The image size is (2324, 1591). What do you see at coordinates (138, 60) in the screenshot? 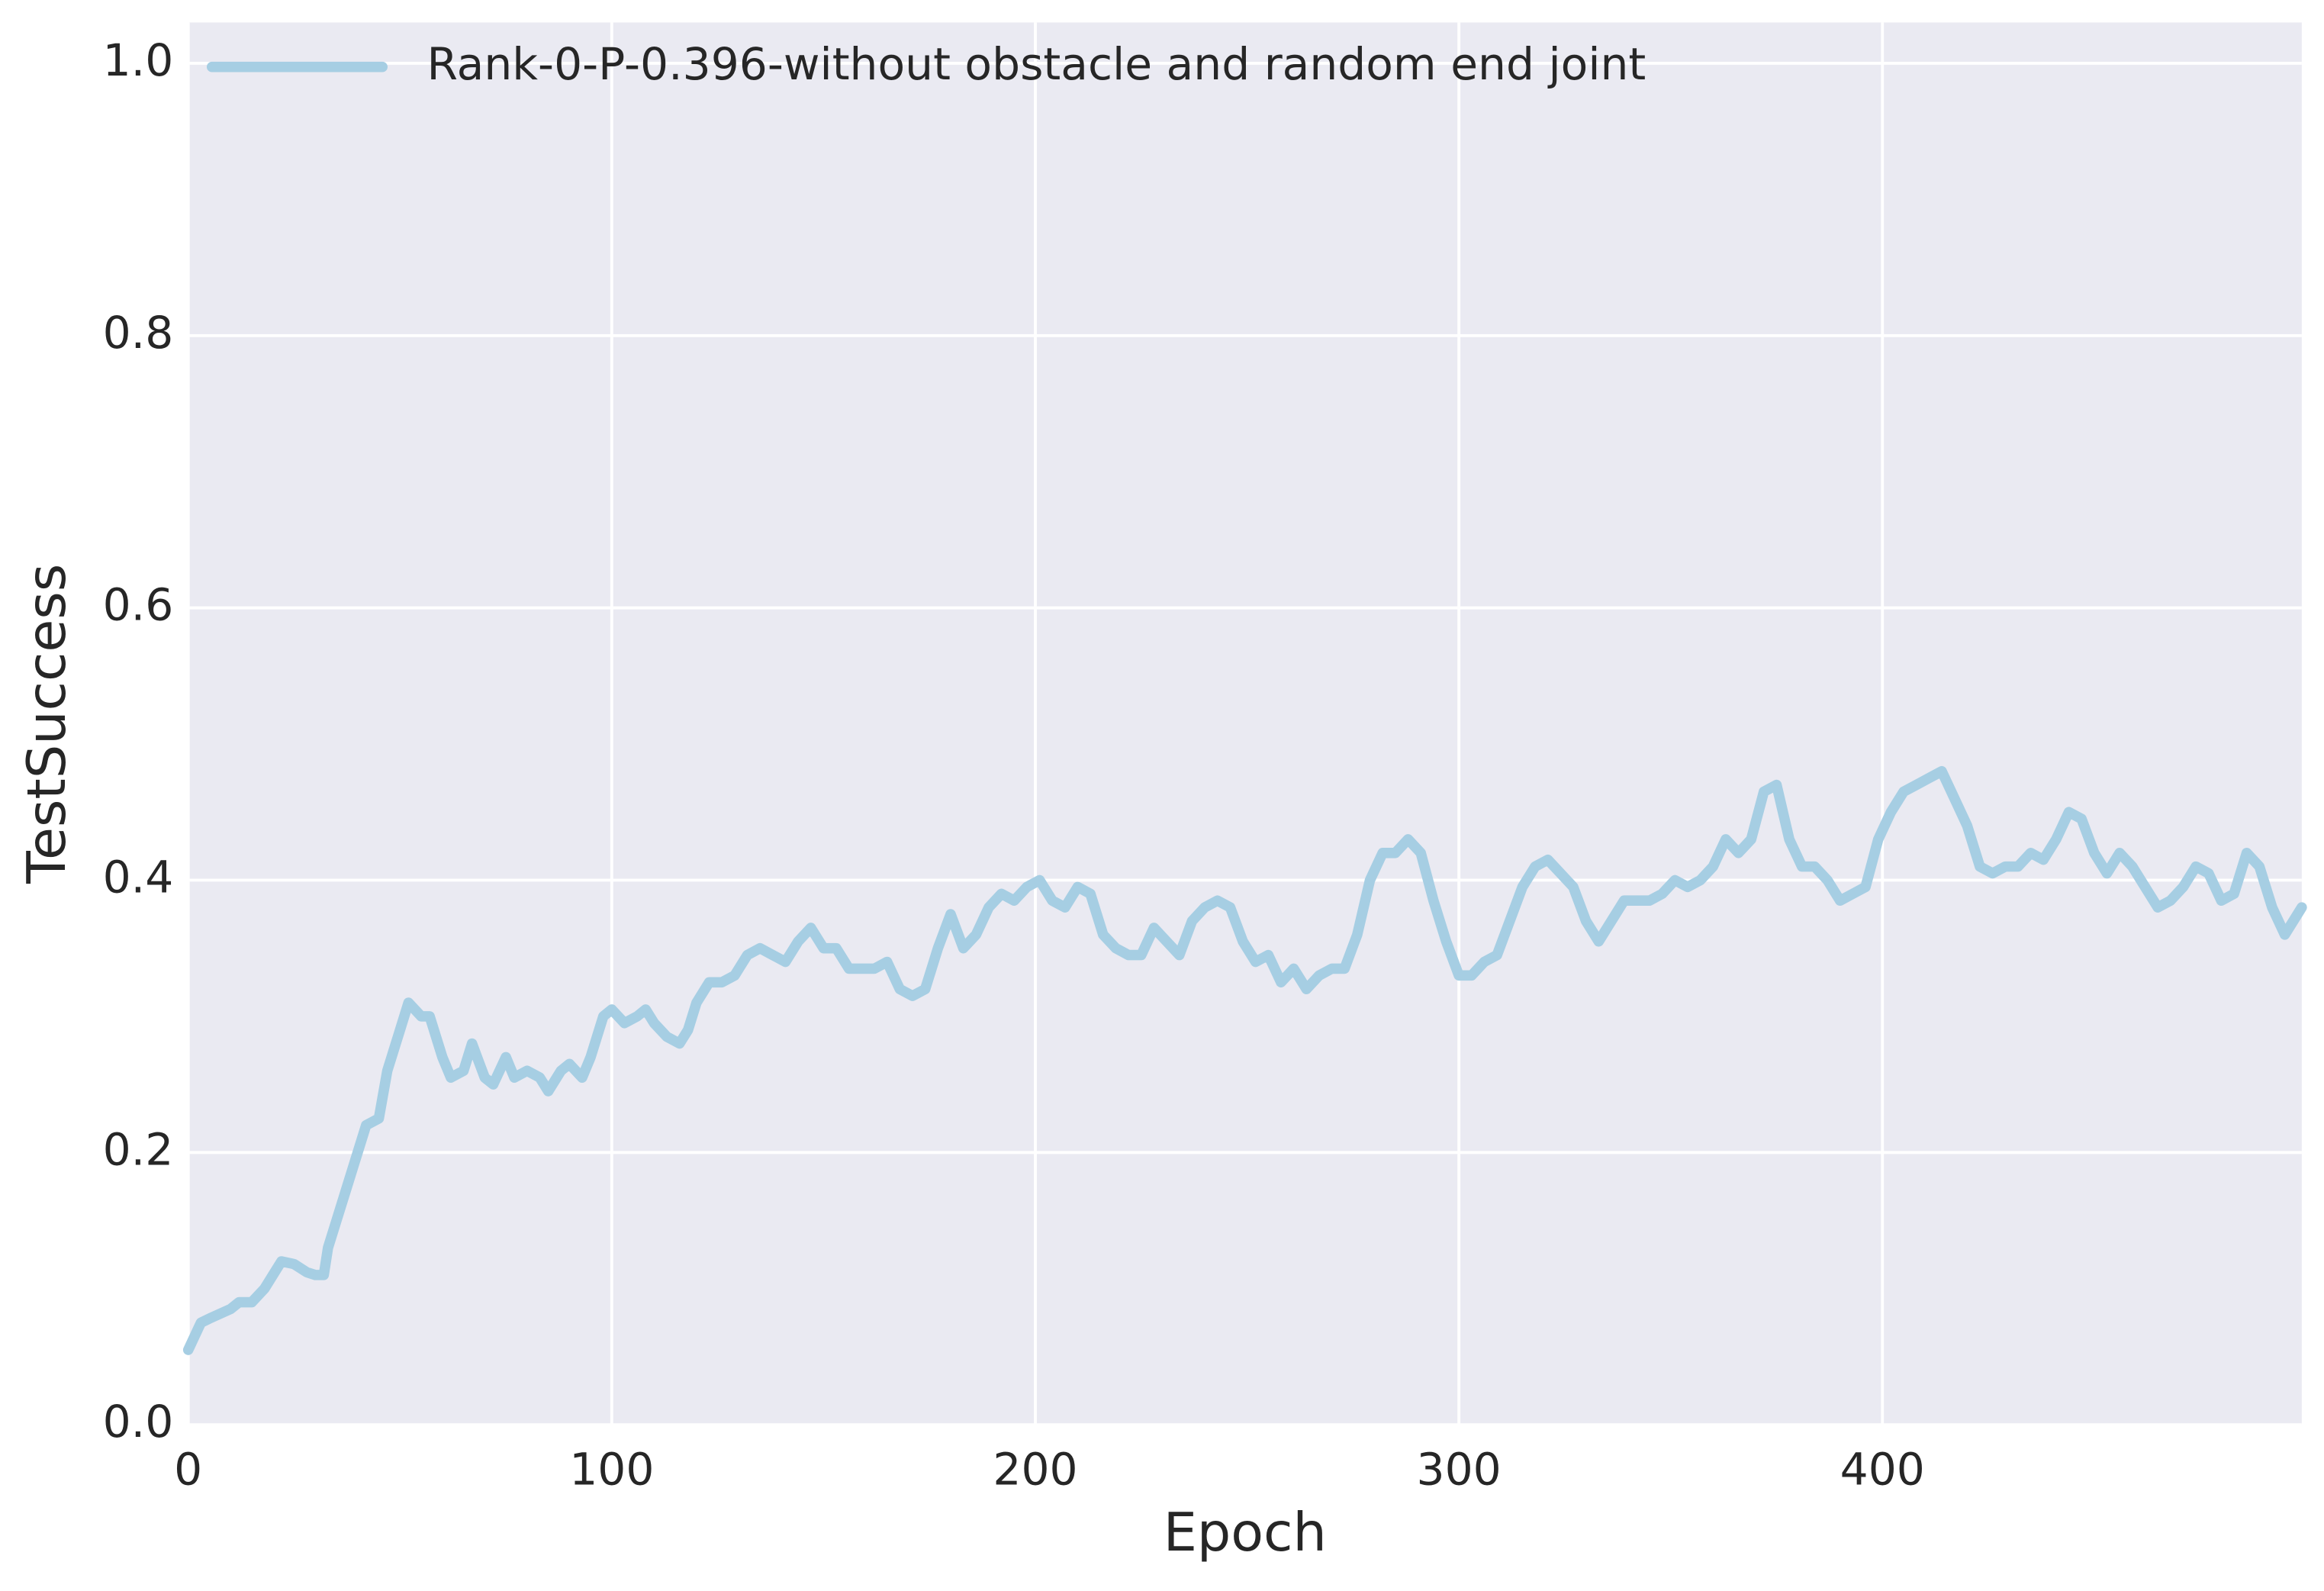
I see `y-tick-label: 1.0` at bounding box center [138, 60].